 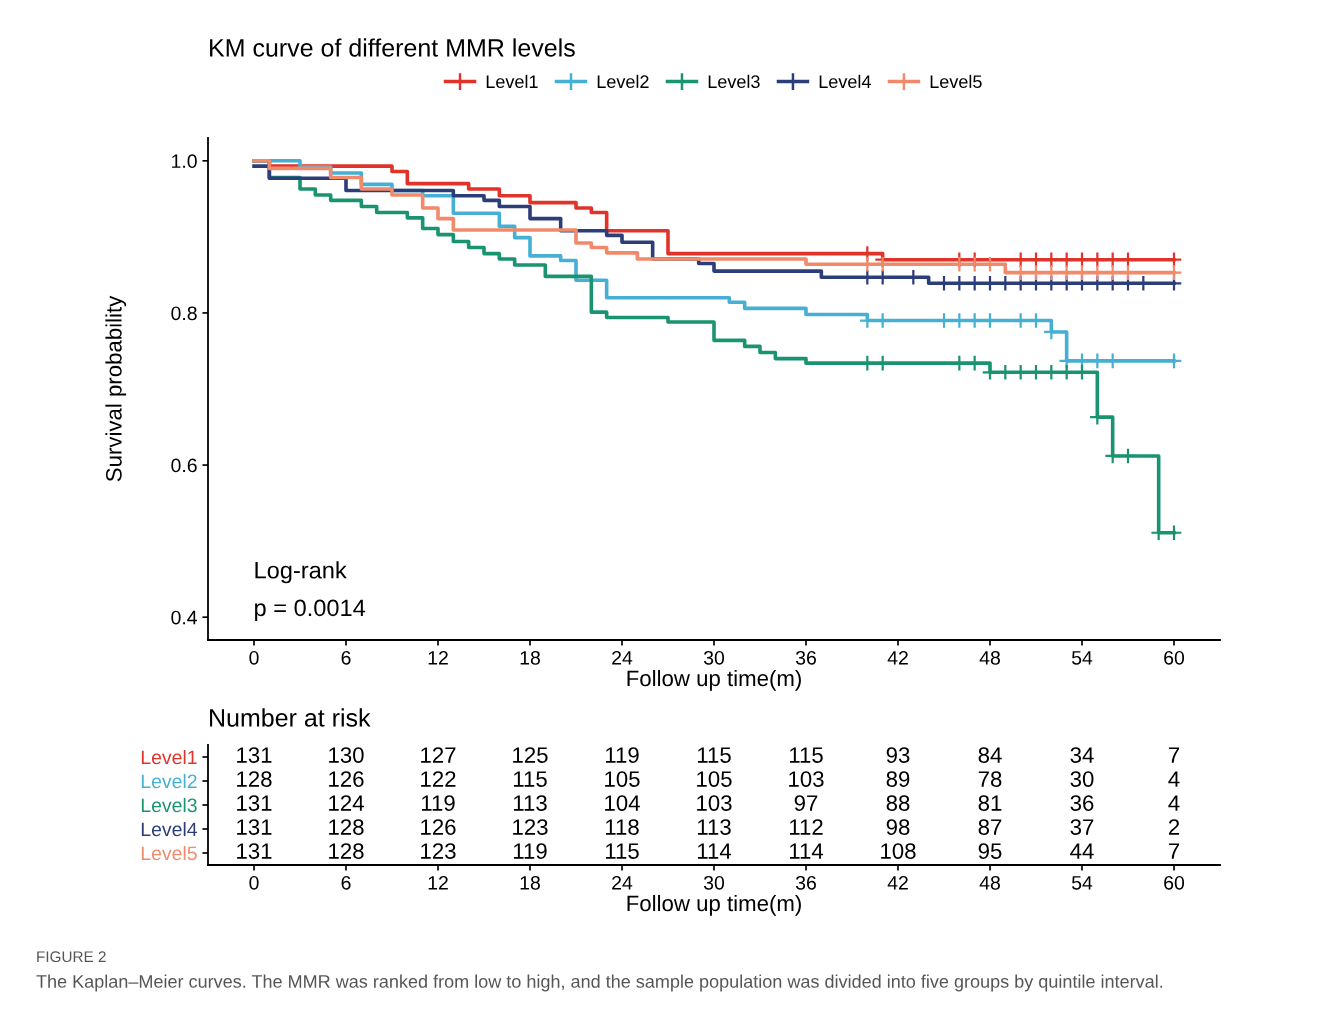 What do you see at coordinates (845, 81) in the screenshot?
I see `legend-label: Level4` at bounding box center [845, 81].